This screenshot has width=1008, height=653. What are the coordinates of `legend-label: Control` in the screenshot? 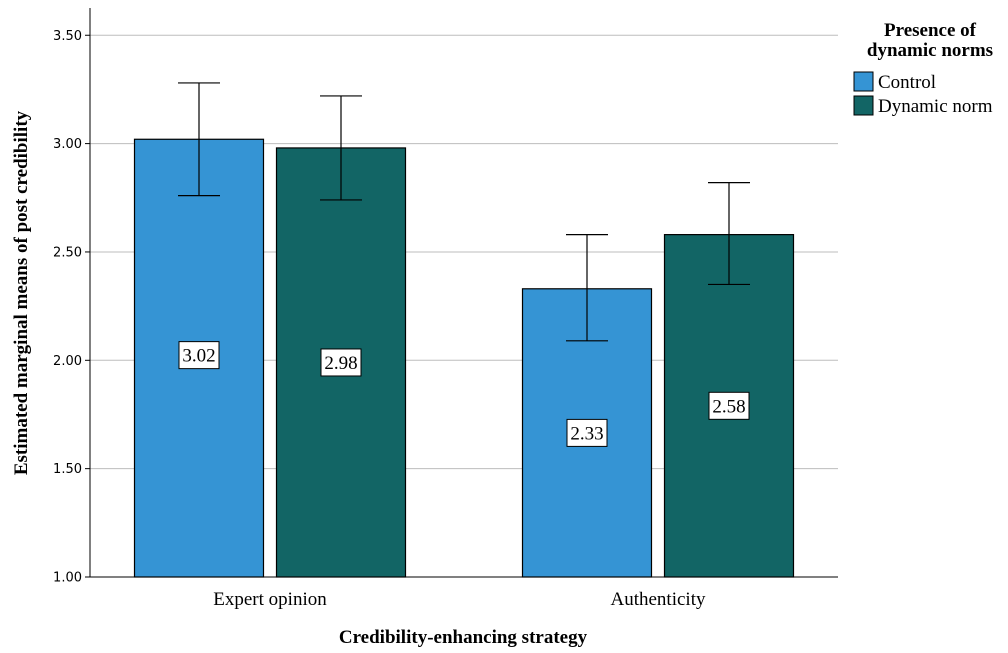 It's located at (907, 82).